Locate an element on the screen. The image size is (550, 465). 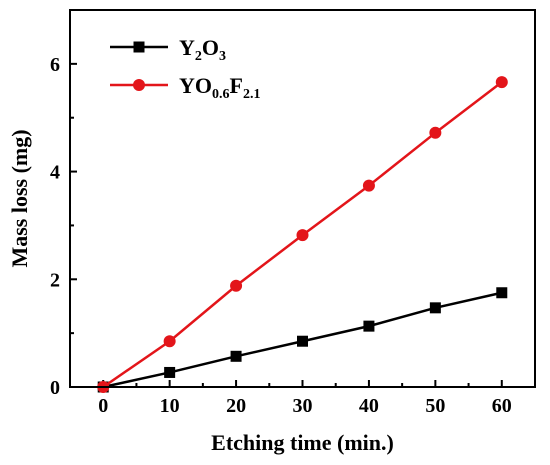
legend-entry: Y2O3 is located at coordinates (168, 49).